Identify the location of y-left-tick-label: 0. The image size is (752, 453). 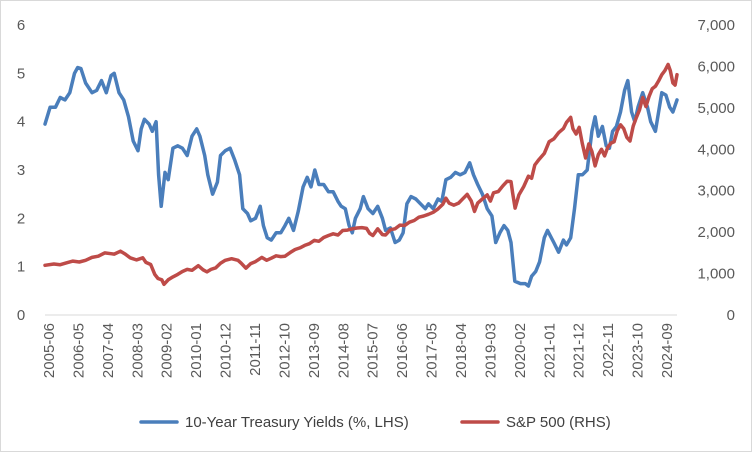
(21, 315).